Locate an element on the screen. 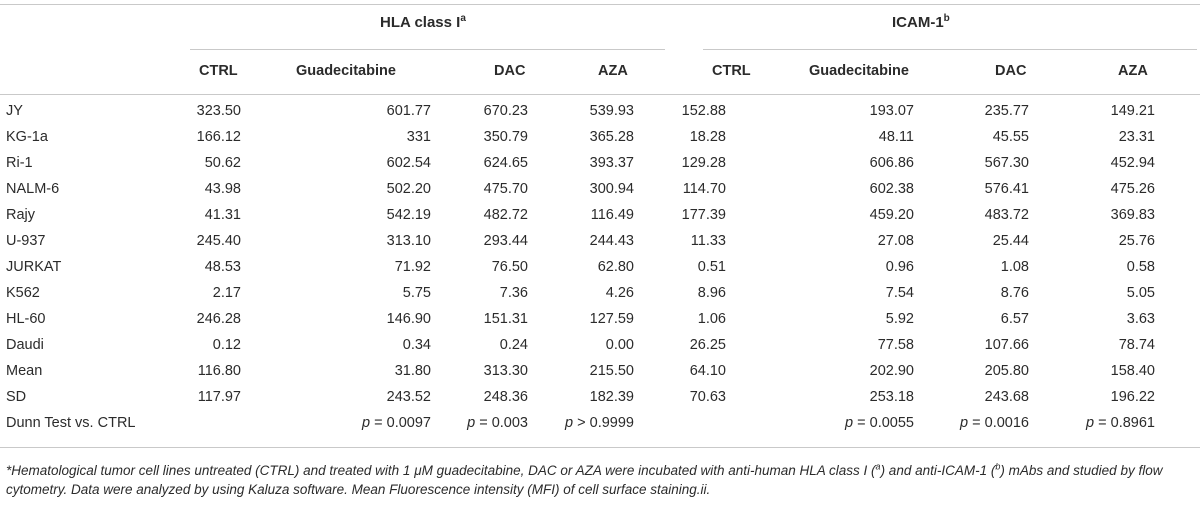 Image resolution: width=1200 pixels, height=508 pixels. row-label: U-937 is located at coordinates (26, 241).